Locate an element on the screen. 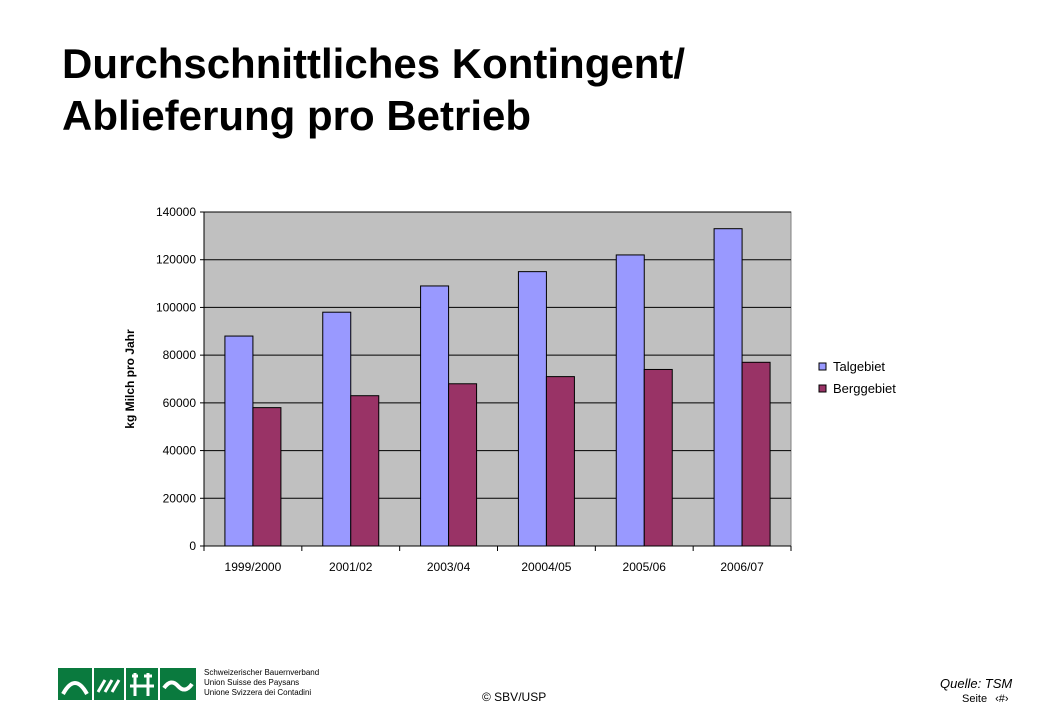  y-tick-label: 80000 is located at coordinates (180, 355).